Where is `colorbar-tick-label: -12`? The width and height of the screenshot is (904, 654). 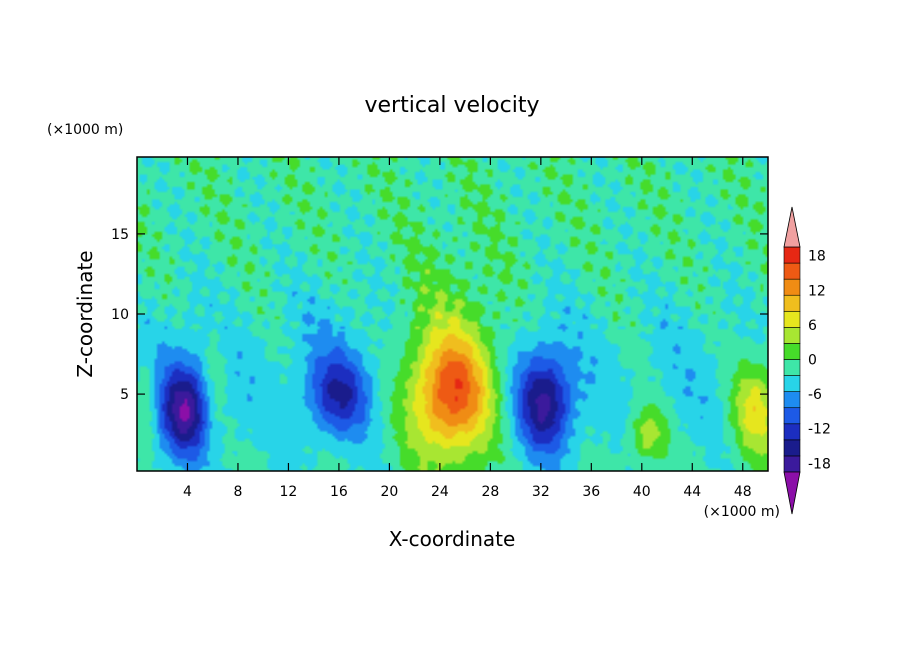 colorbar-tick-label: -12 is located at coordinates (819, 430).